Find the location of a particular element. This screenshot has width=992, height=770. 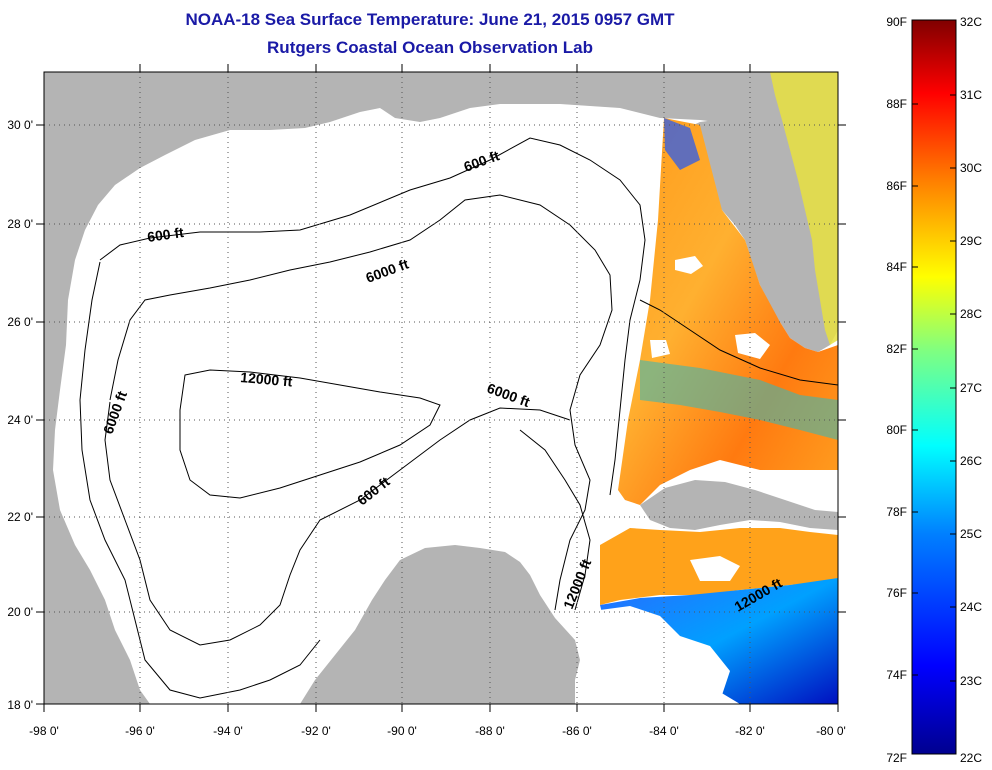

contour-label-1: 600 ft is located at coordinates (165, 234).